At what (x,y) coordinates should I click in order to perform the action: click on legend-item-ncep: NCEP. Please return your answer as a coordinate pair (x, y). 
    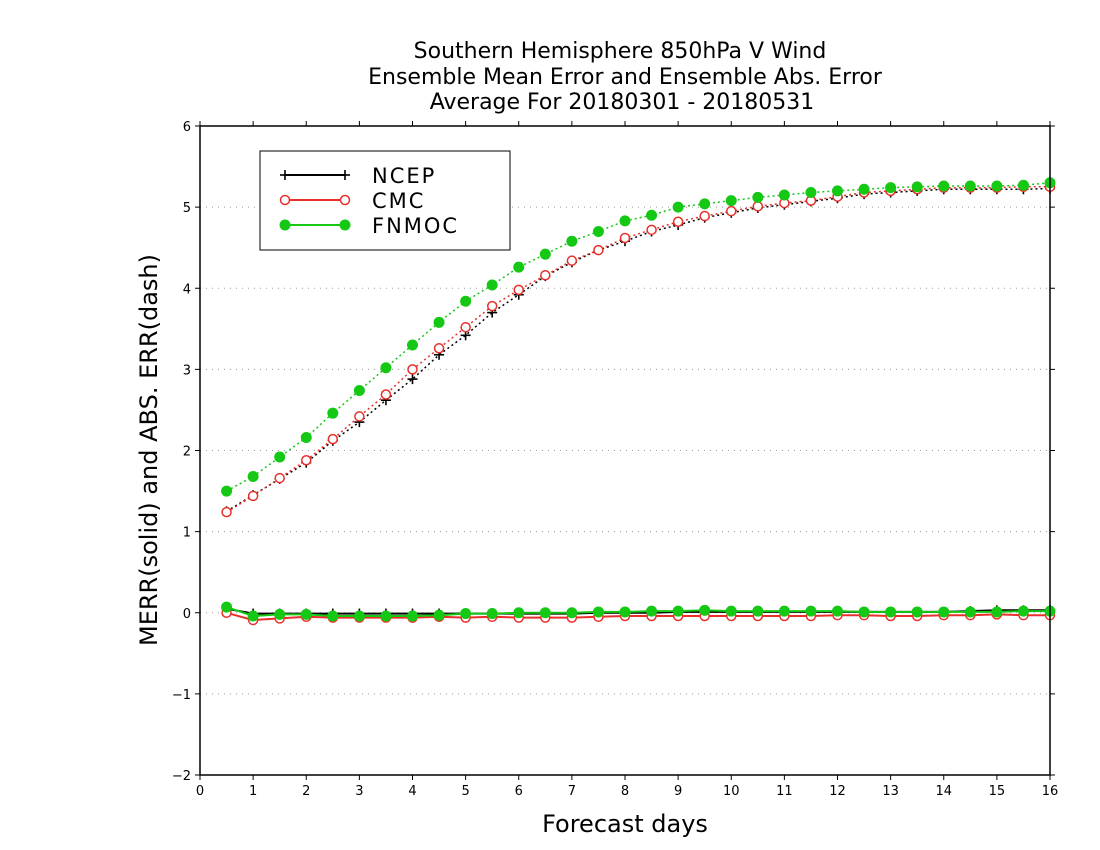
    Looking at the image, I should click on (357, 176).